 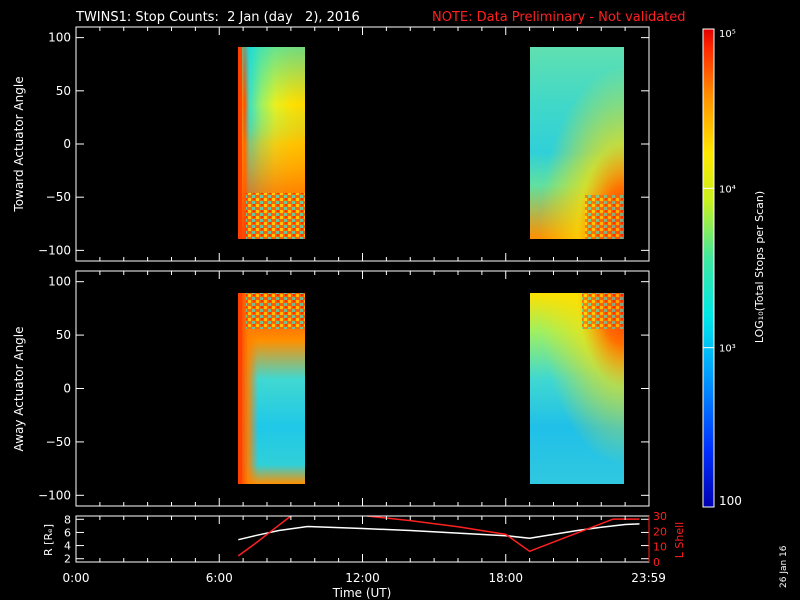 What do you see at coordinates (727, 349) in the screenshot?
I see `colorbar-tick-label: 10³` at bounding box center [727, 349].